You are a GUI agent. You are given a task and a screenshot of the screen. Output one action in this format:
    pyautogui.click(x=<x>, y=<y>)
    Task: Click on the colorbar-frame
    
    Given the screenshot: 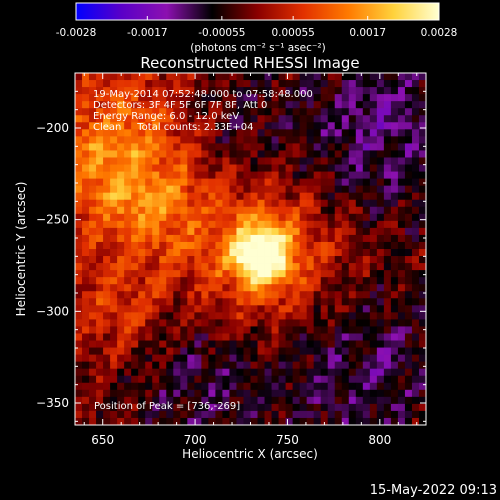 What is the action you would take?
    pyautogui.click(x=257, y=11)
    